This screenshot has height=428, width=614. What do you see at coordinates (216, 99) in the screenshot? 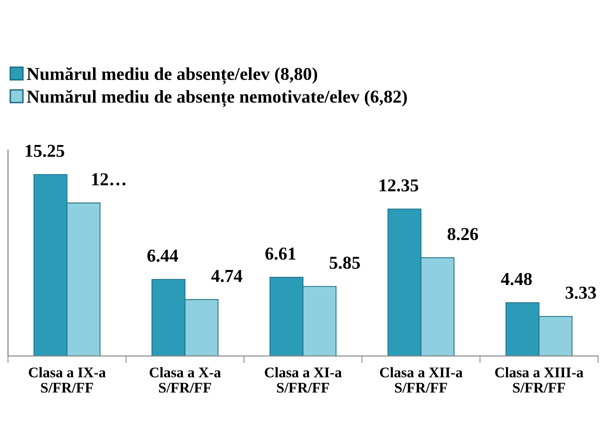
I see `legend-label: Numărul mediu de absențe nemotivate/elev (6,82)` at bounding box center [216, 99].